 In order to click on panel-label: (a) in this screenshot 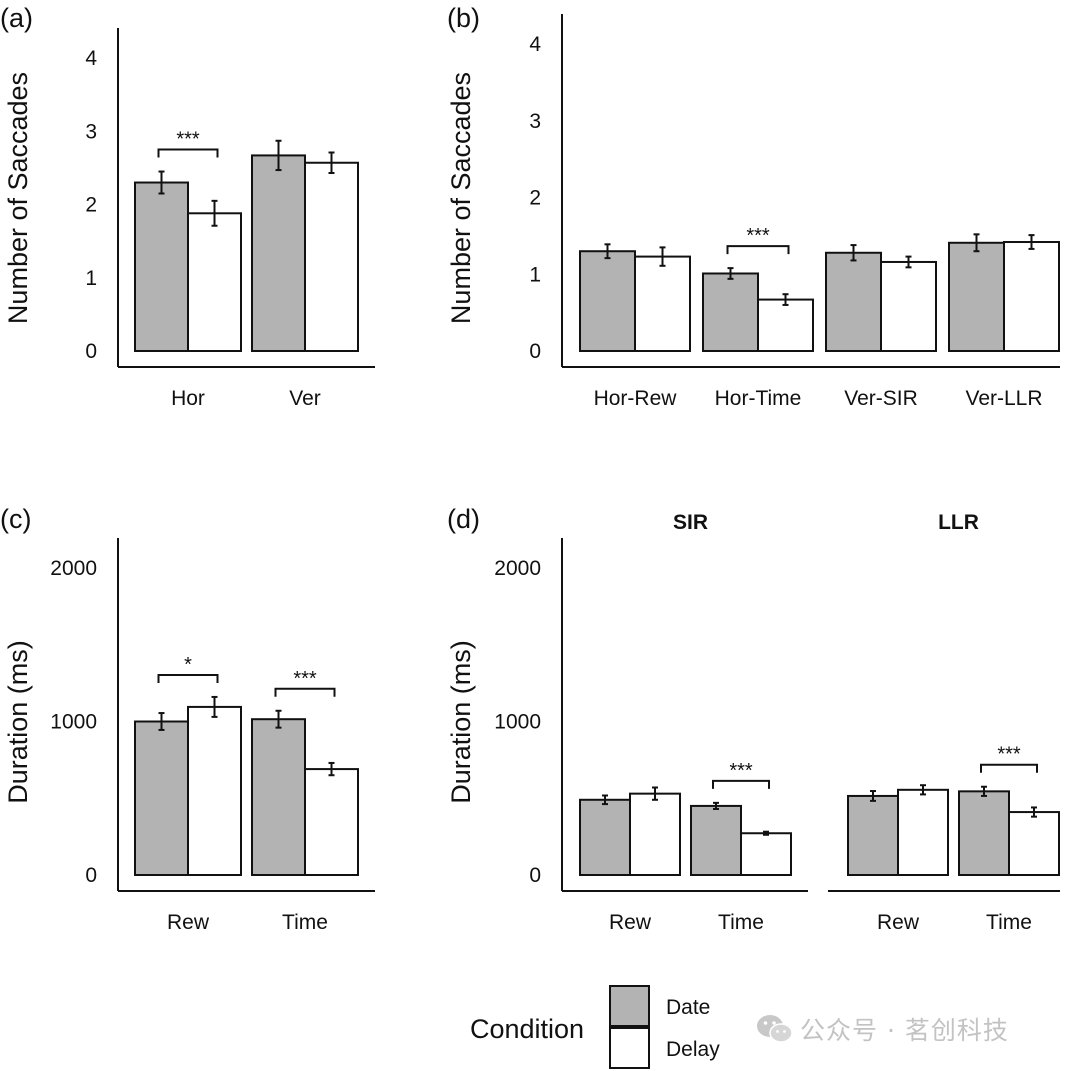, I will do `click(16, 18)`.